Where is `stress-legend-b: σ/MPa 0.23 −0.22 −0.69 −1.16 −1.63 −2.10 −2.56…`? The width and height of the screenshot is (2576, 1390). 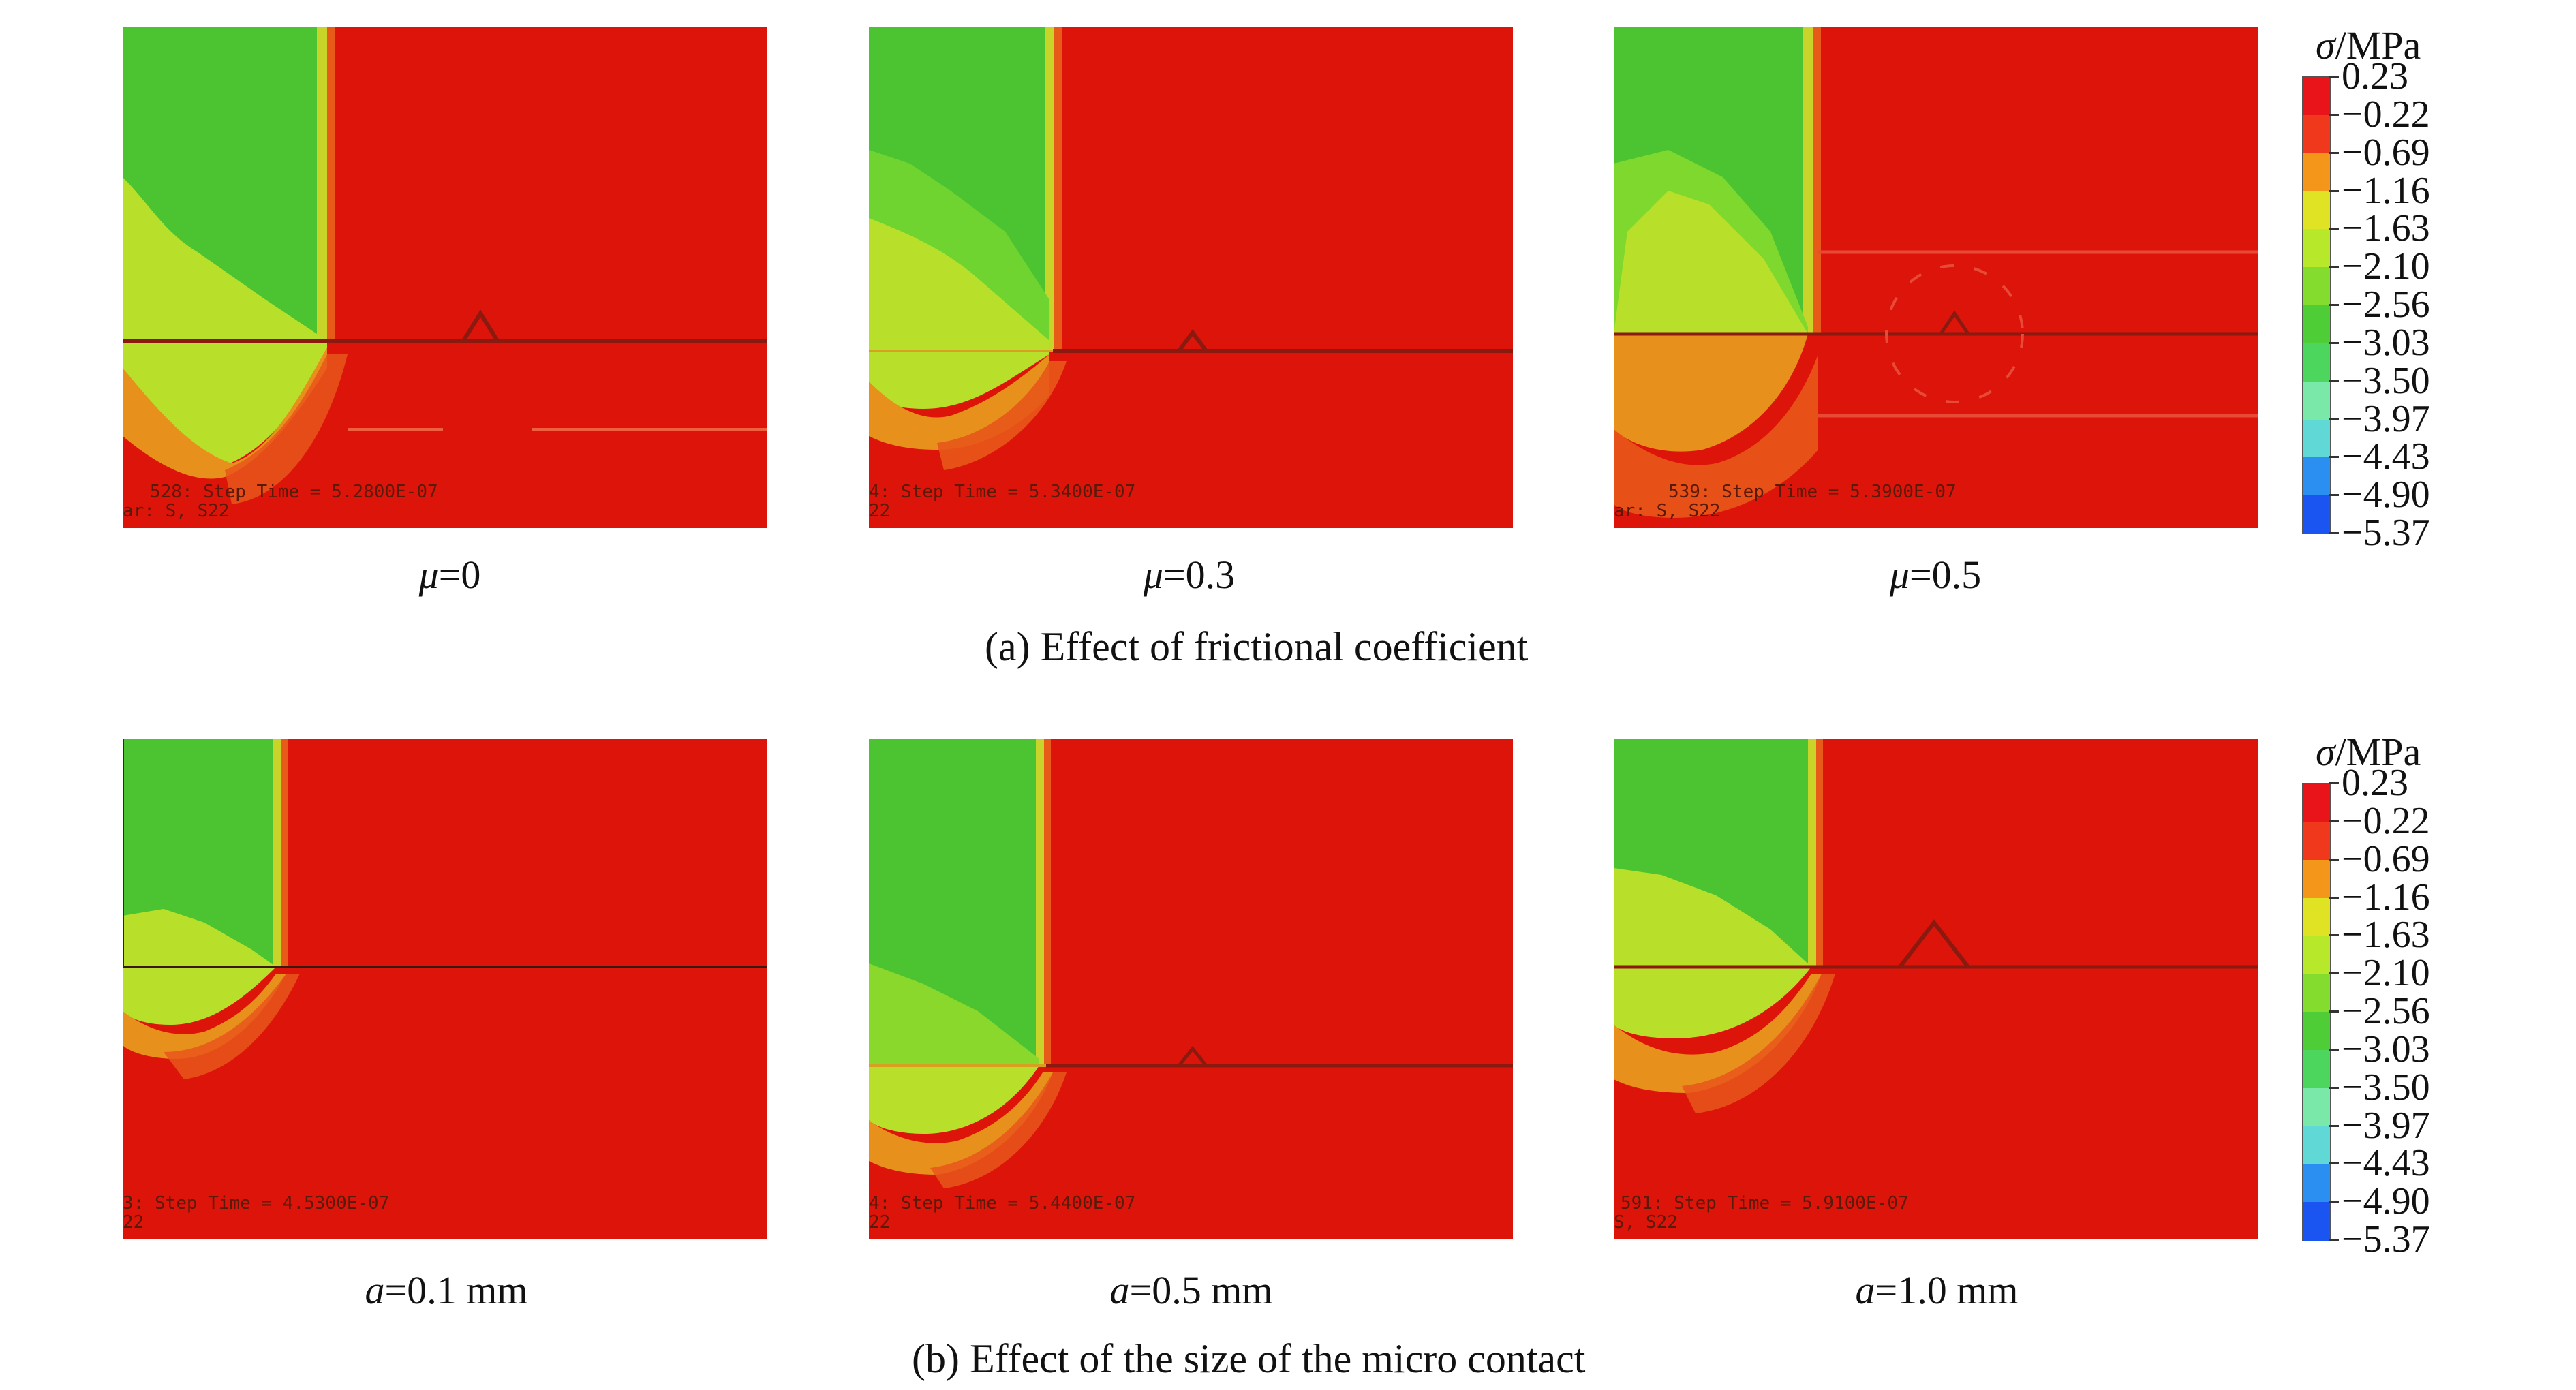 stress-legend-b: σ/MPa 0.23 −0.22 −0.69 −1.16 −1.63 −2.10 −2.56… is located at coordinates (2390, 995).